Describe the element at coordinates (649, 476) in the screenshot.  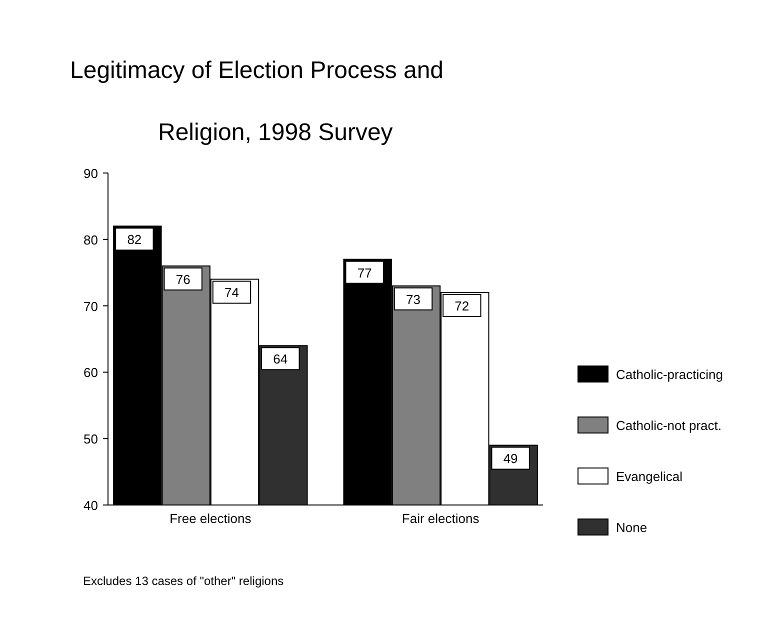
I see `legend-label: Evangelical` at that location.